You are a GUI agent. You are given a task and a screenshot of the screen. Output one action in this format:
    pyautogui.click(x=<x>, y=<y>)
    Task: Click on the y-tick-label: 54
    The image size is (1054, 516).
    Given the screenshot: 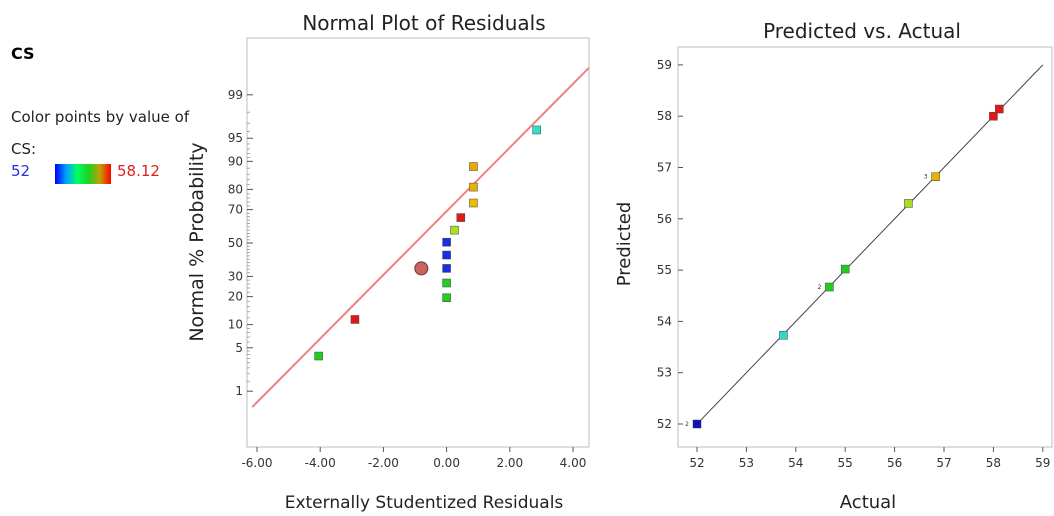 What is the action you would take?
    pyautogui.click(x=664, y=321)
    